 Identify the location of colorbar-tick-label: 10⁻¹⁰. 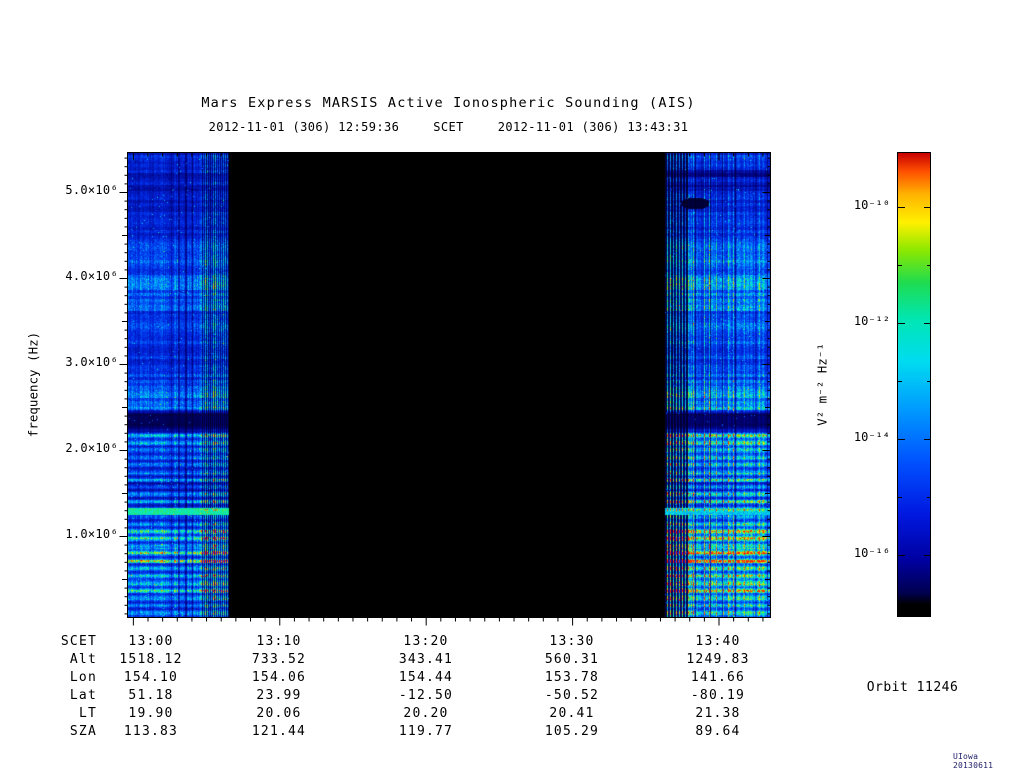
(871, 204).